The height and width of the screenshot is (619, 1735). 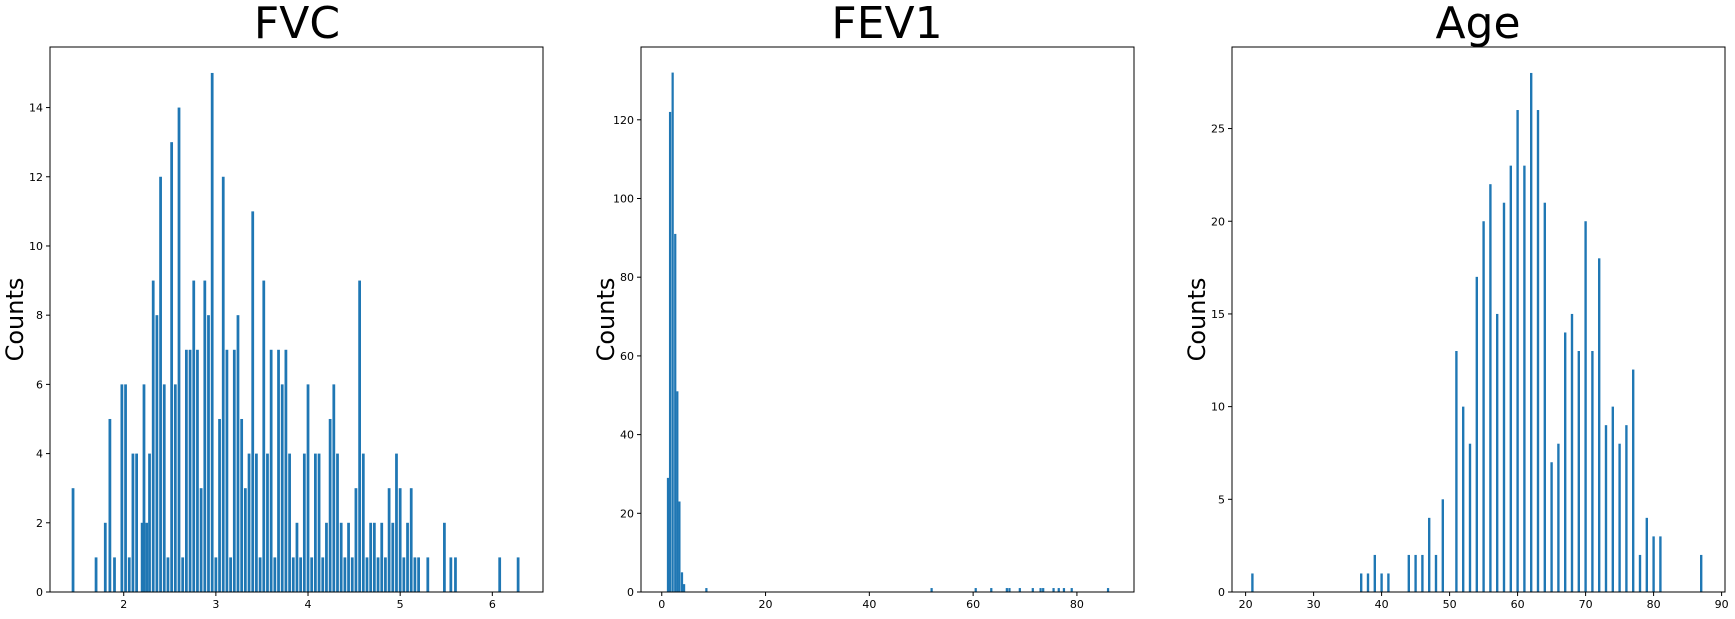 What do you see at coordinates (1077, 604) in the screenshot?
I see `x-tick-label: 80` at bounding box center [1077, 604].